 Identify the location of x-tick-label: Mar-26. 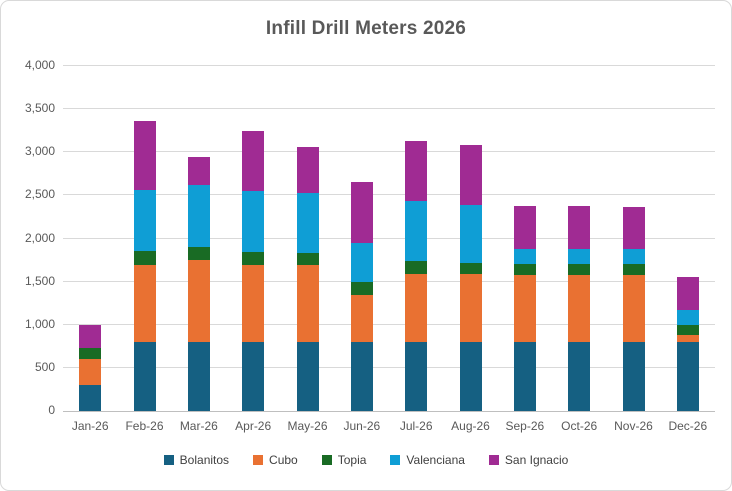
(198, 426).